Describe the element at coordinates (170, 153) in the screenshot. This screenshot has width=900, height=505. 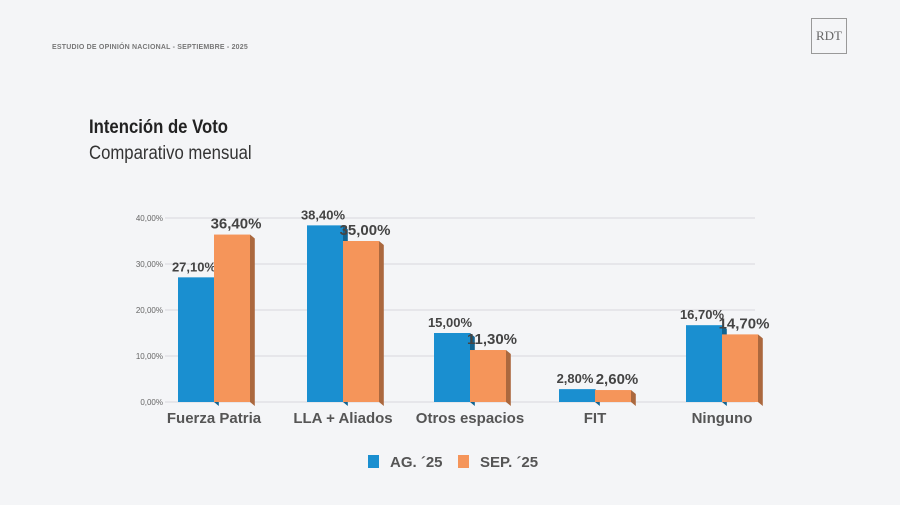
I see `chart-subtitle: Comparativo mensual` at that location.